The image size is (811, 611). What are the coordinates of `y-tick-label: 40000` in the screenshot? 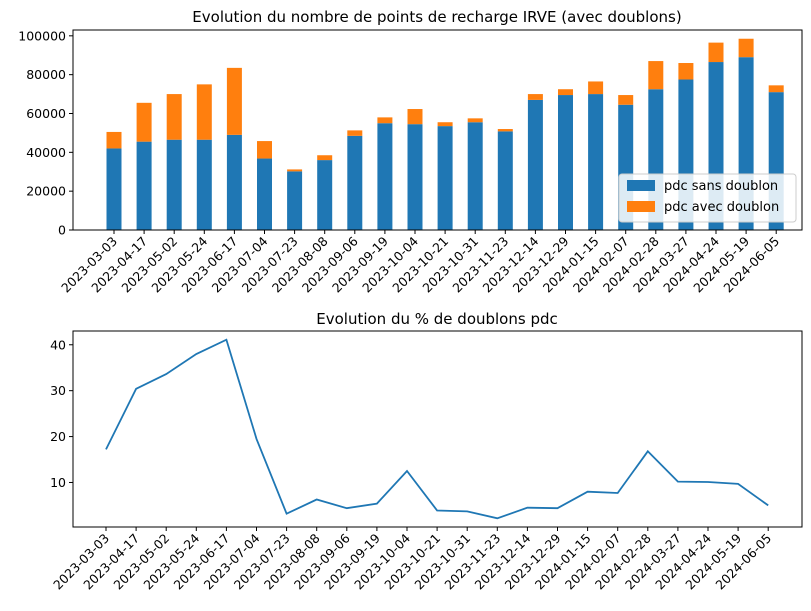 It's located at (46, 152).